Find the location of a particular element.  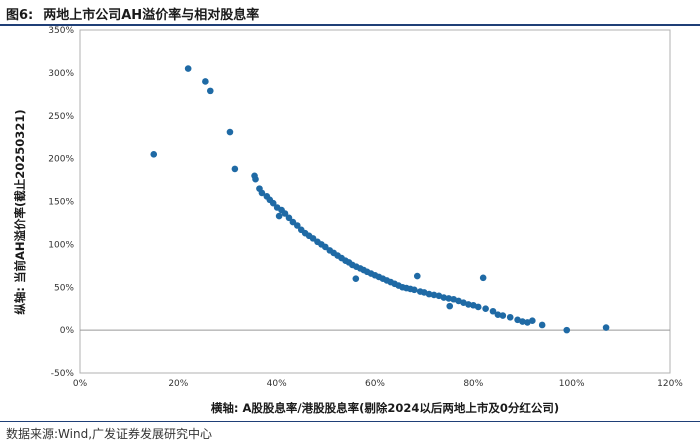

x-tick-label: 0% is located at coordinates (80, 384).